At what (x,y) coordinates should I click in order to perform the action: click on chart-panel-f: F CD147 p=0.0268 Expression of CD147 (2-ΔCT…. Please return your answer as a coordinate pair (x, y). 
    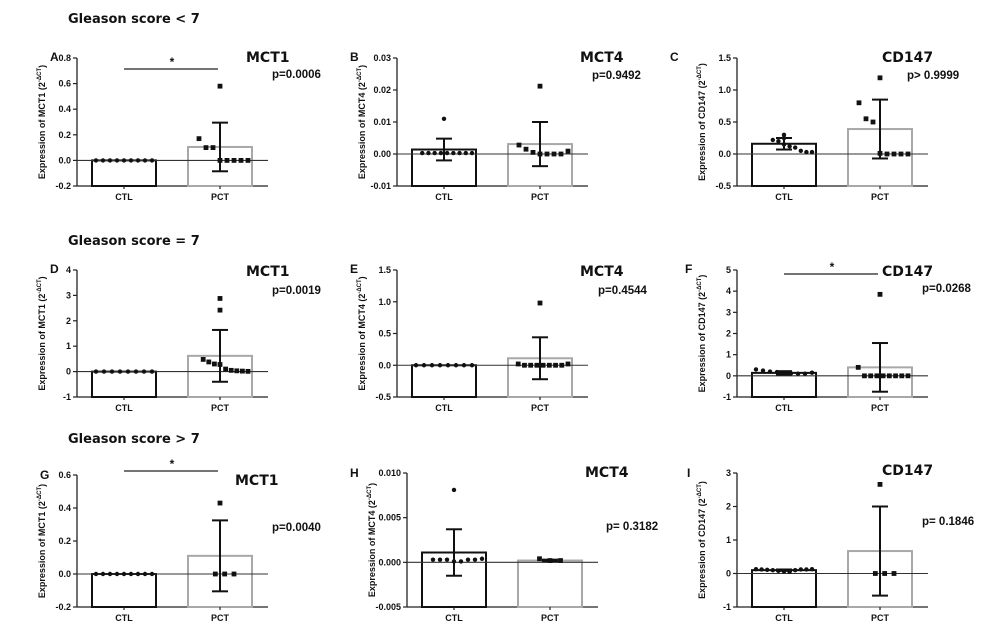
    Looking at the image, I should click on (828, 336).